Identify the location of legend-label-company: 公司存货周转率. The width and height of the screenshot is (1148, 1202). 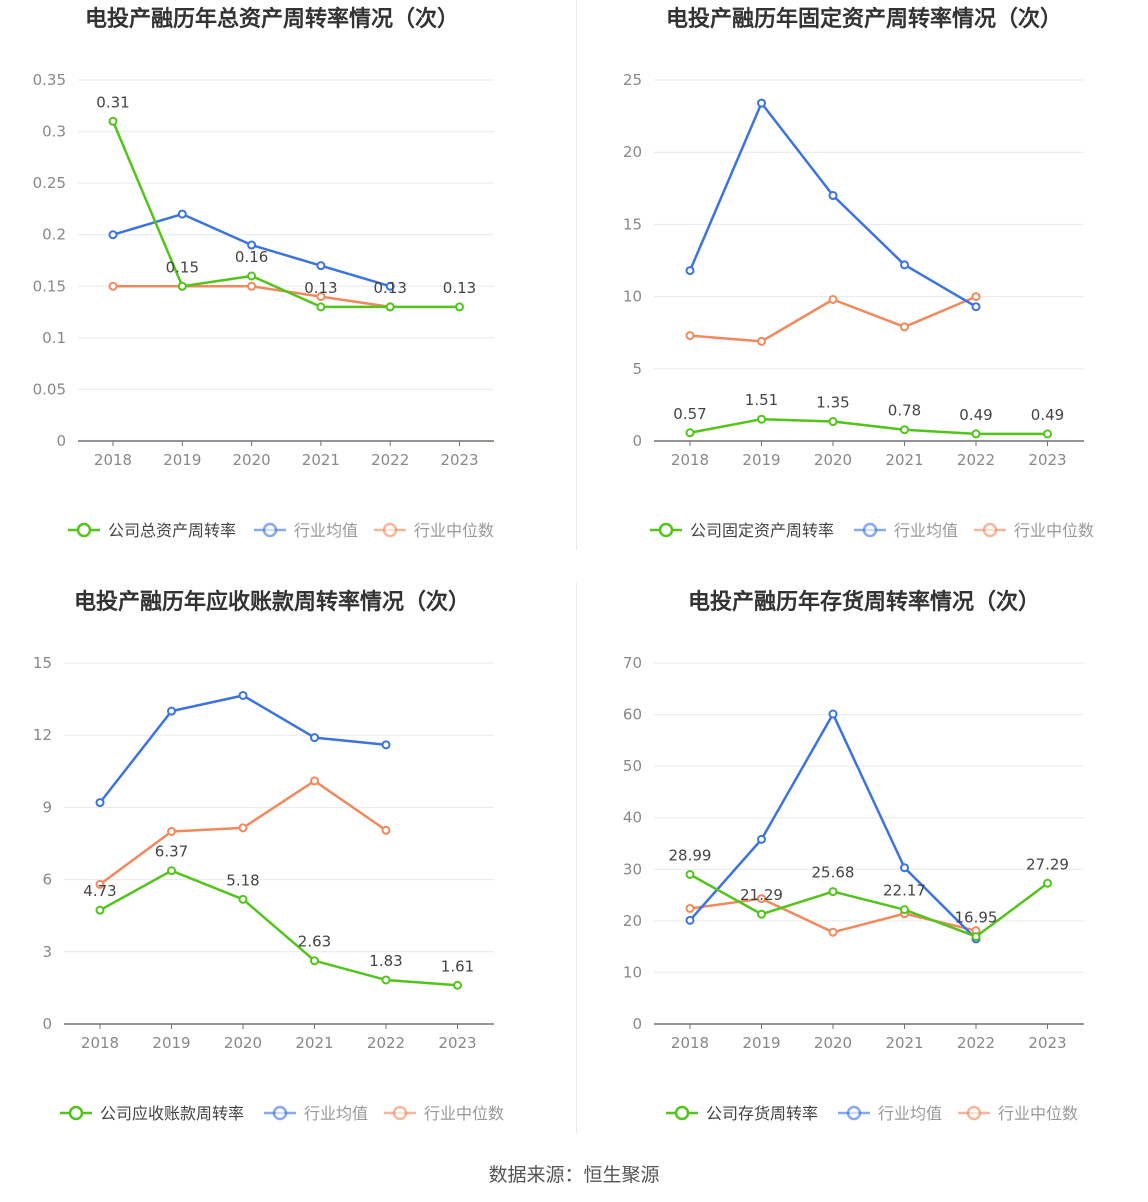
(762, 1113).